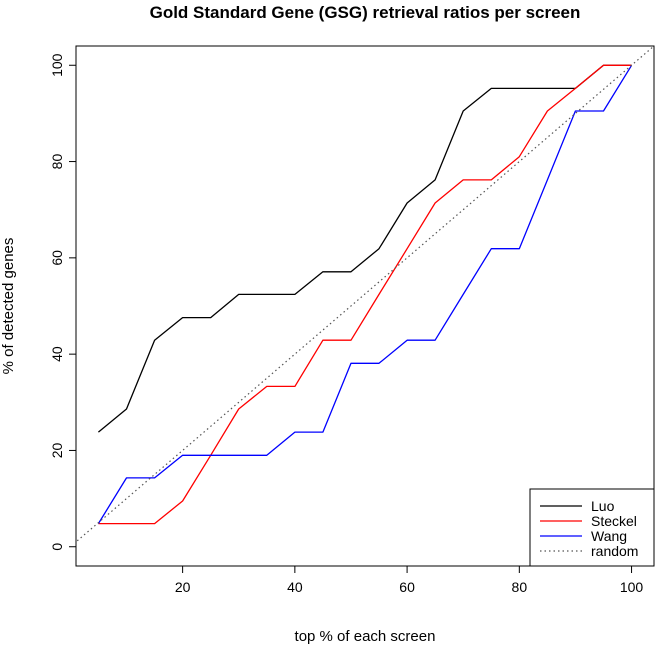 This screenshot has height=646, width=655. What do you see at coordinates (57, 162) in the screenshot?
I see `y-tick-label: 80` at bounding box center [57, 162].